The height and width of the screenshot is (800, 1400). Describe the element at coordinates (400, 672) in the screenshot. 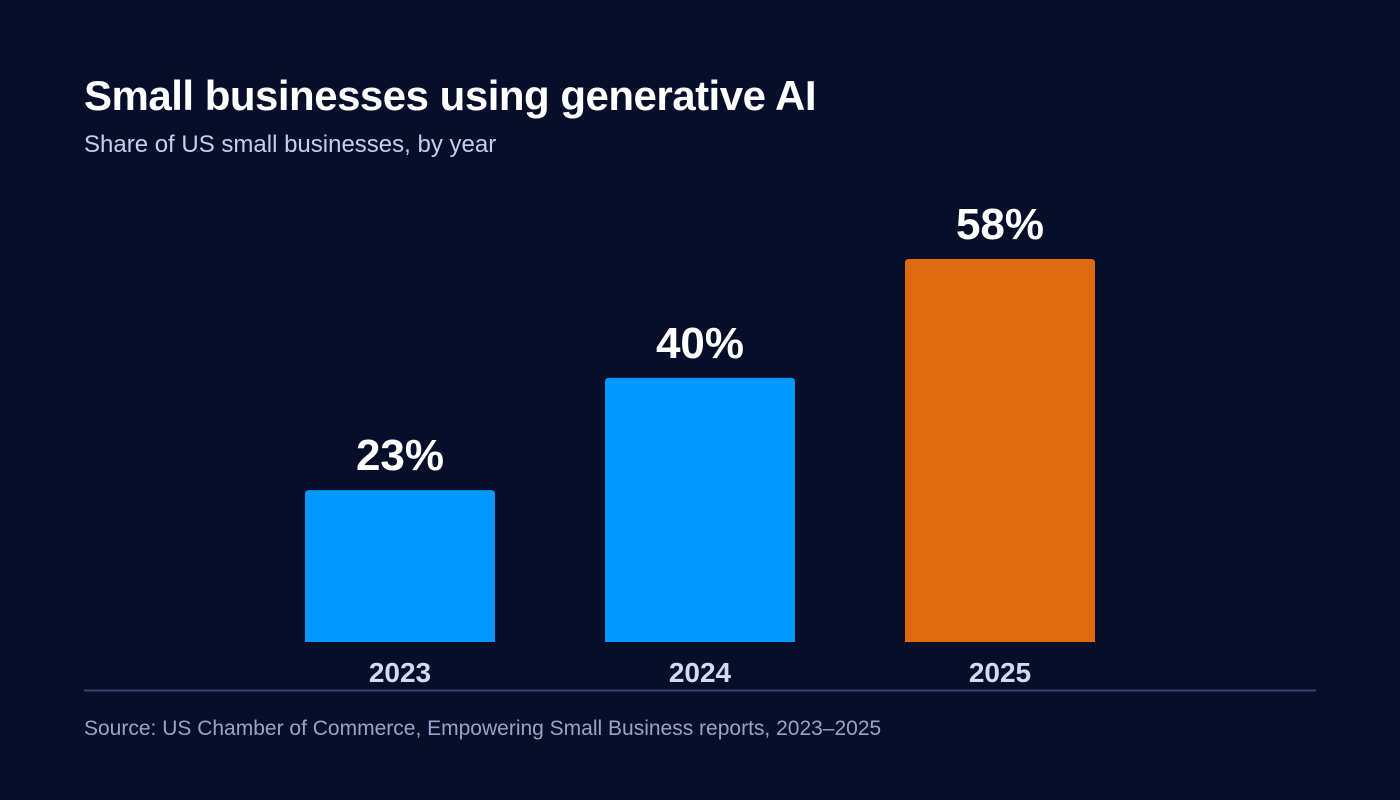

I see `x-tick-label-2023: 2023` at that location.